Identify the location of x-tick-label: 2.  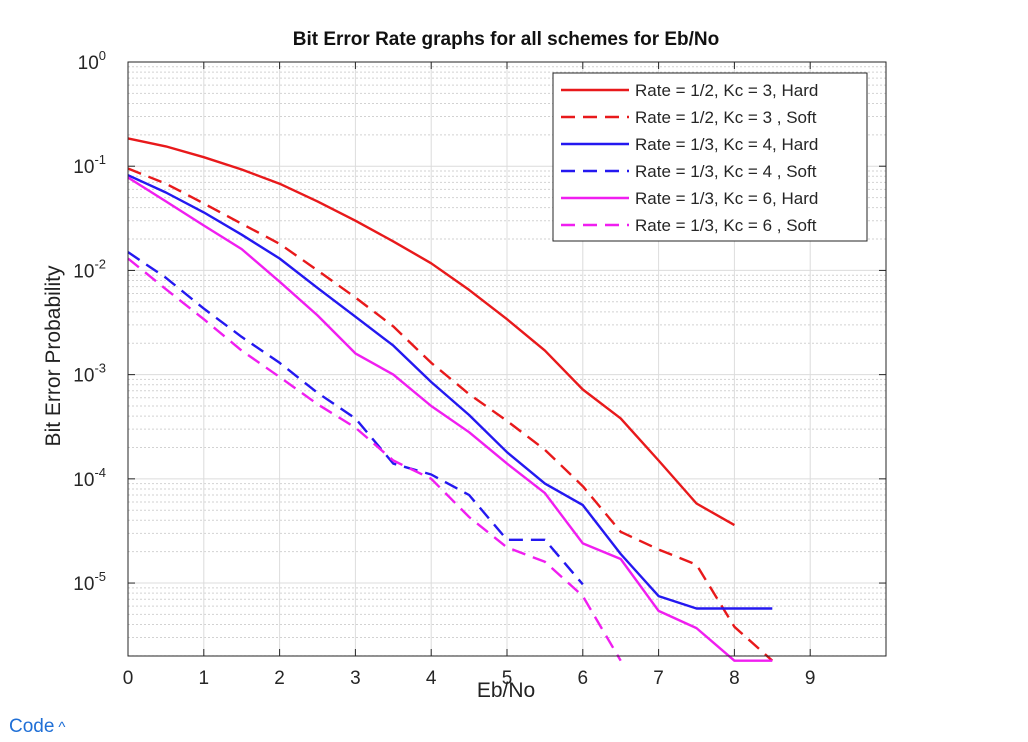
(279, 678).